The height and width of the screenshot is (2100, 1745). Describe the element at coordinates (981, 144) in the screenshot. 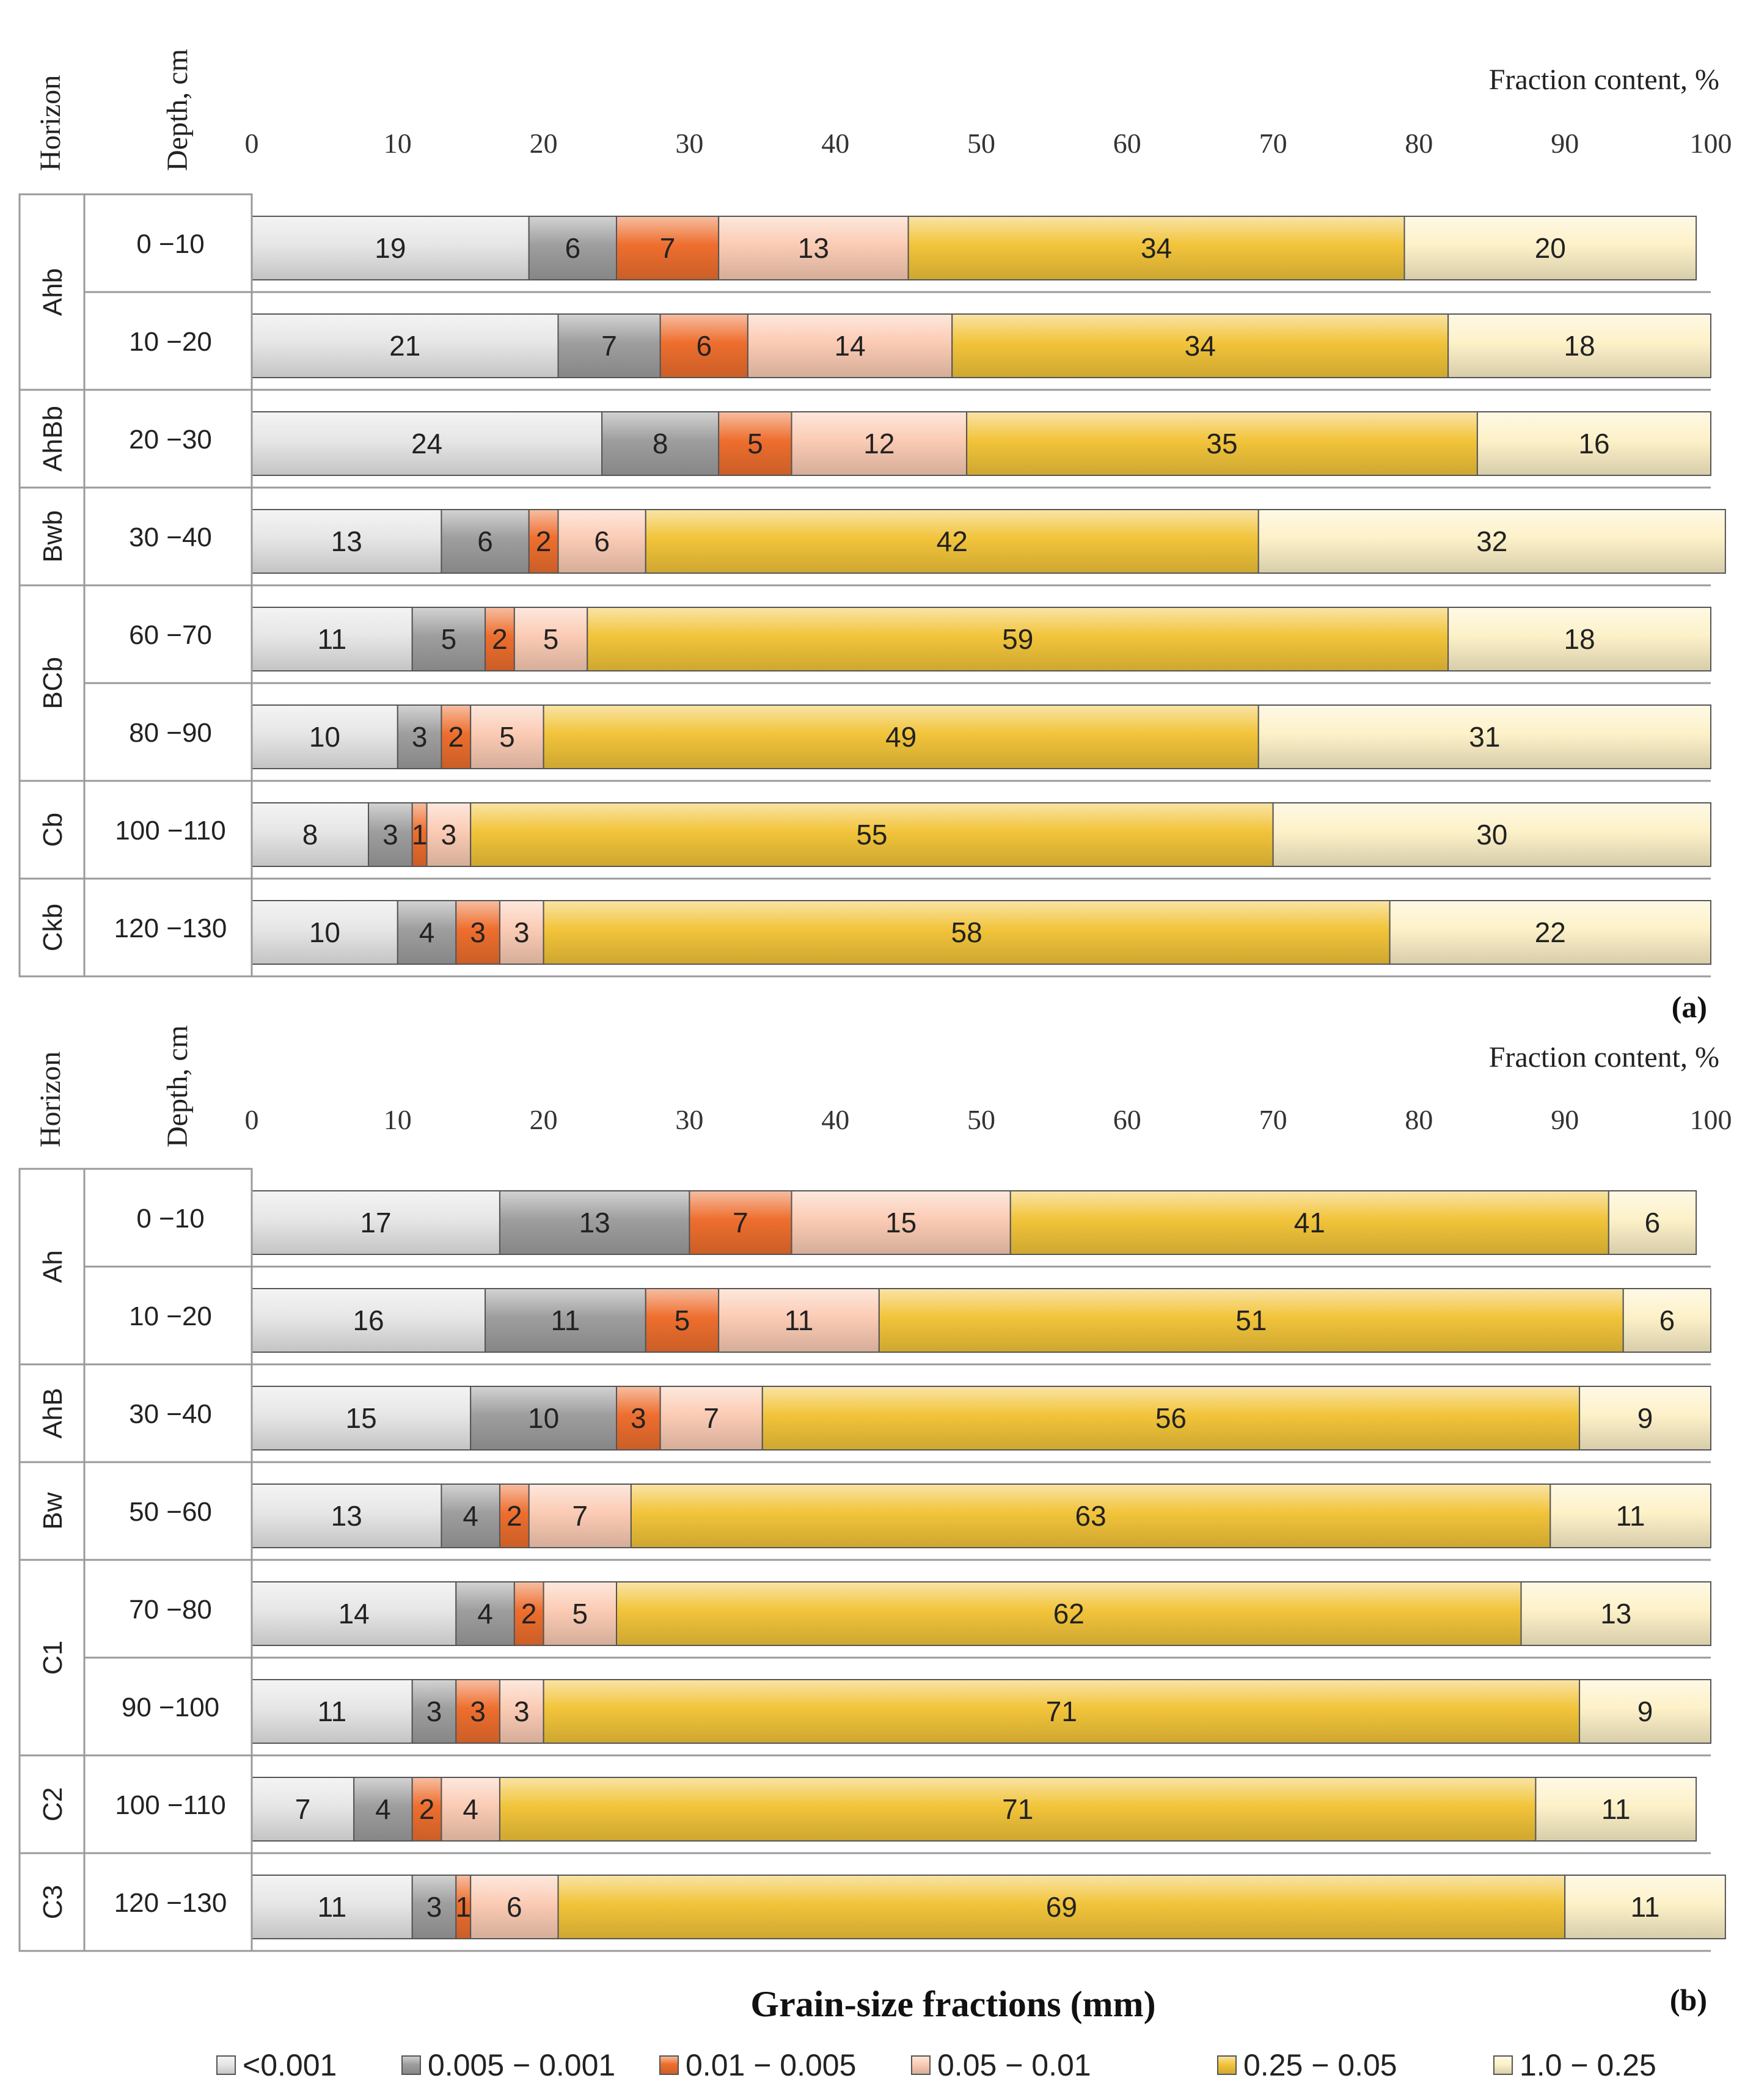

I see `x-tick-label: 50` at that location.